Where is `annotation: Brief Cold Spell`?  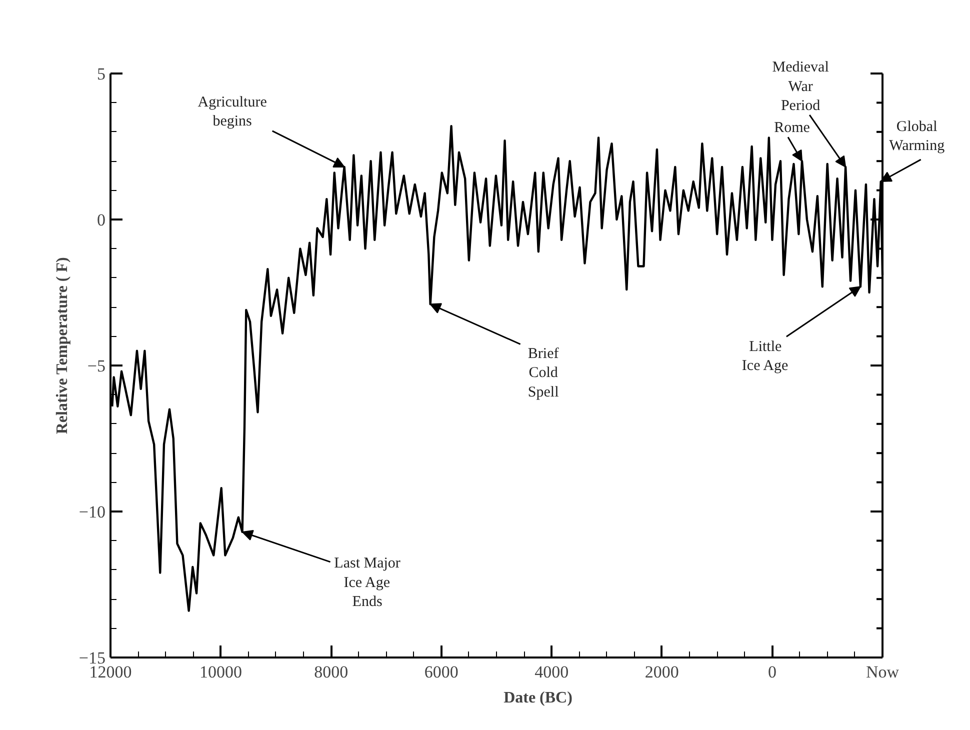 annotation: Brief Cold Spell is located at coordinates (543, 373).